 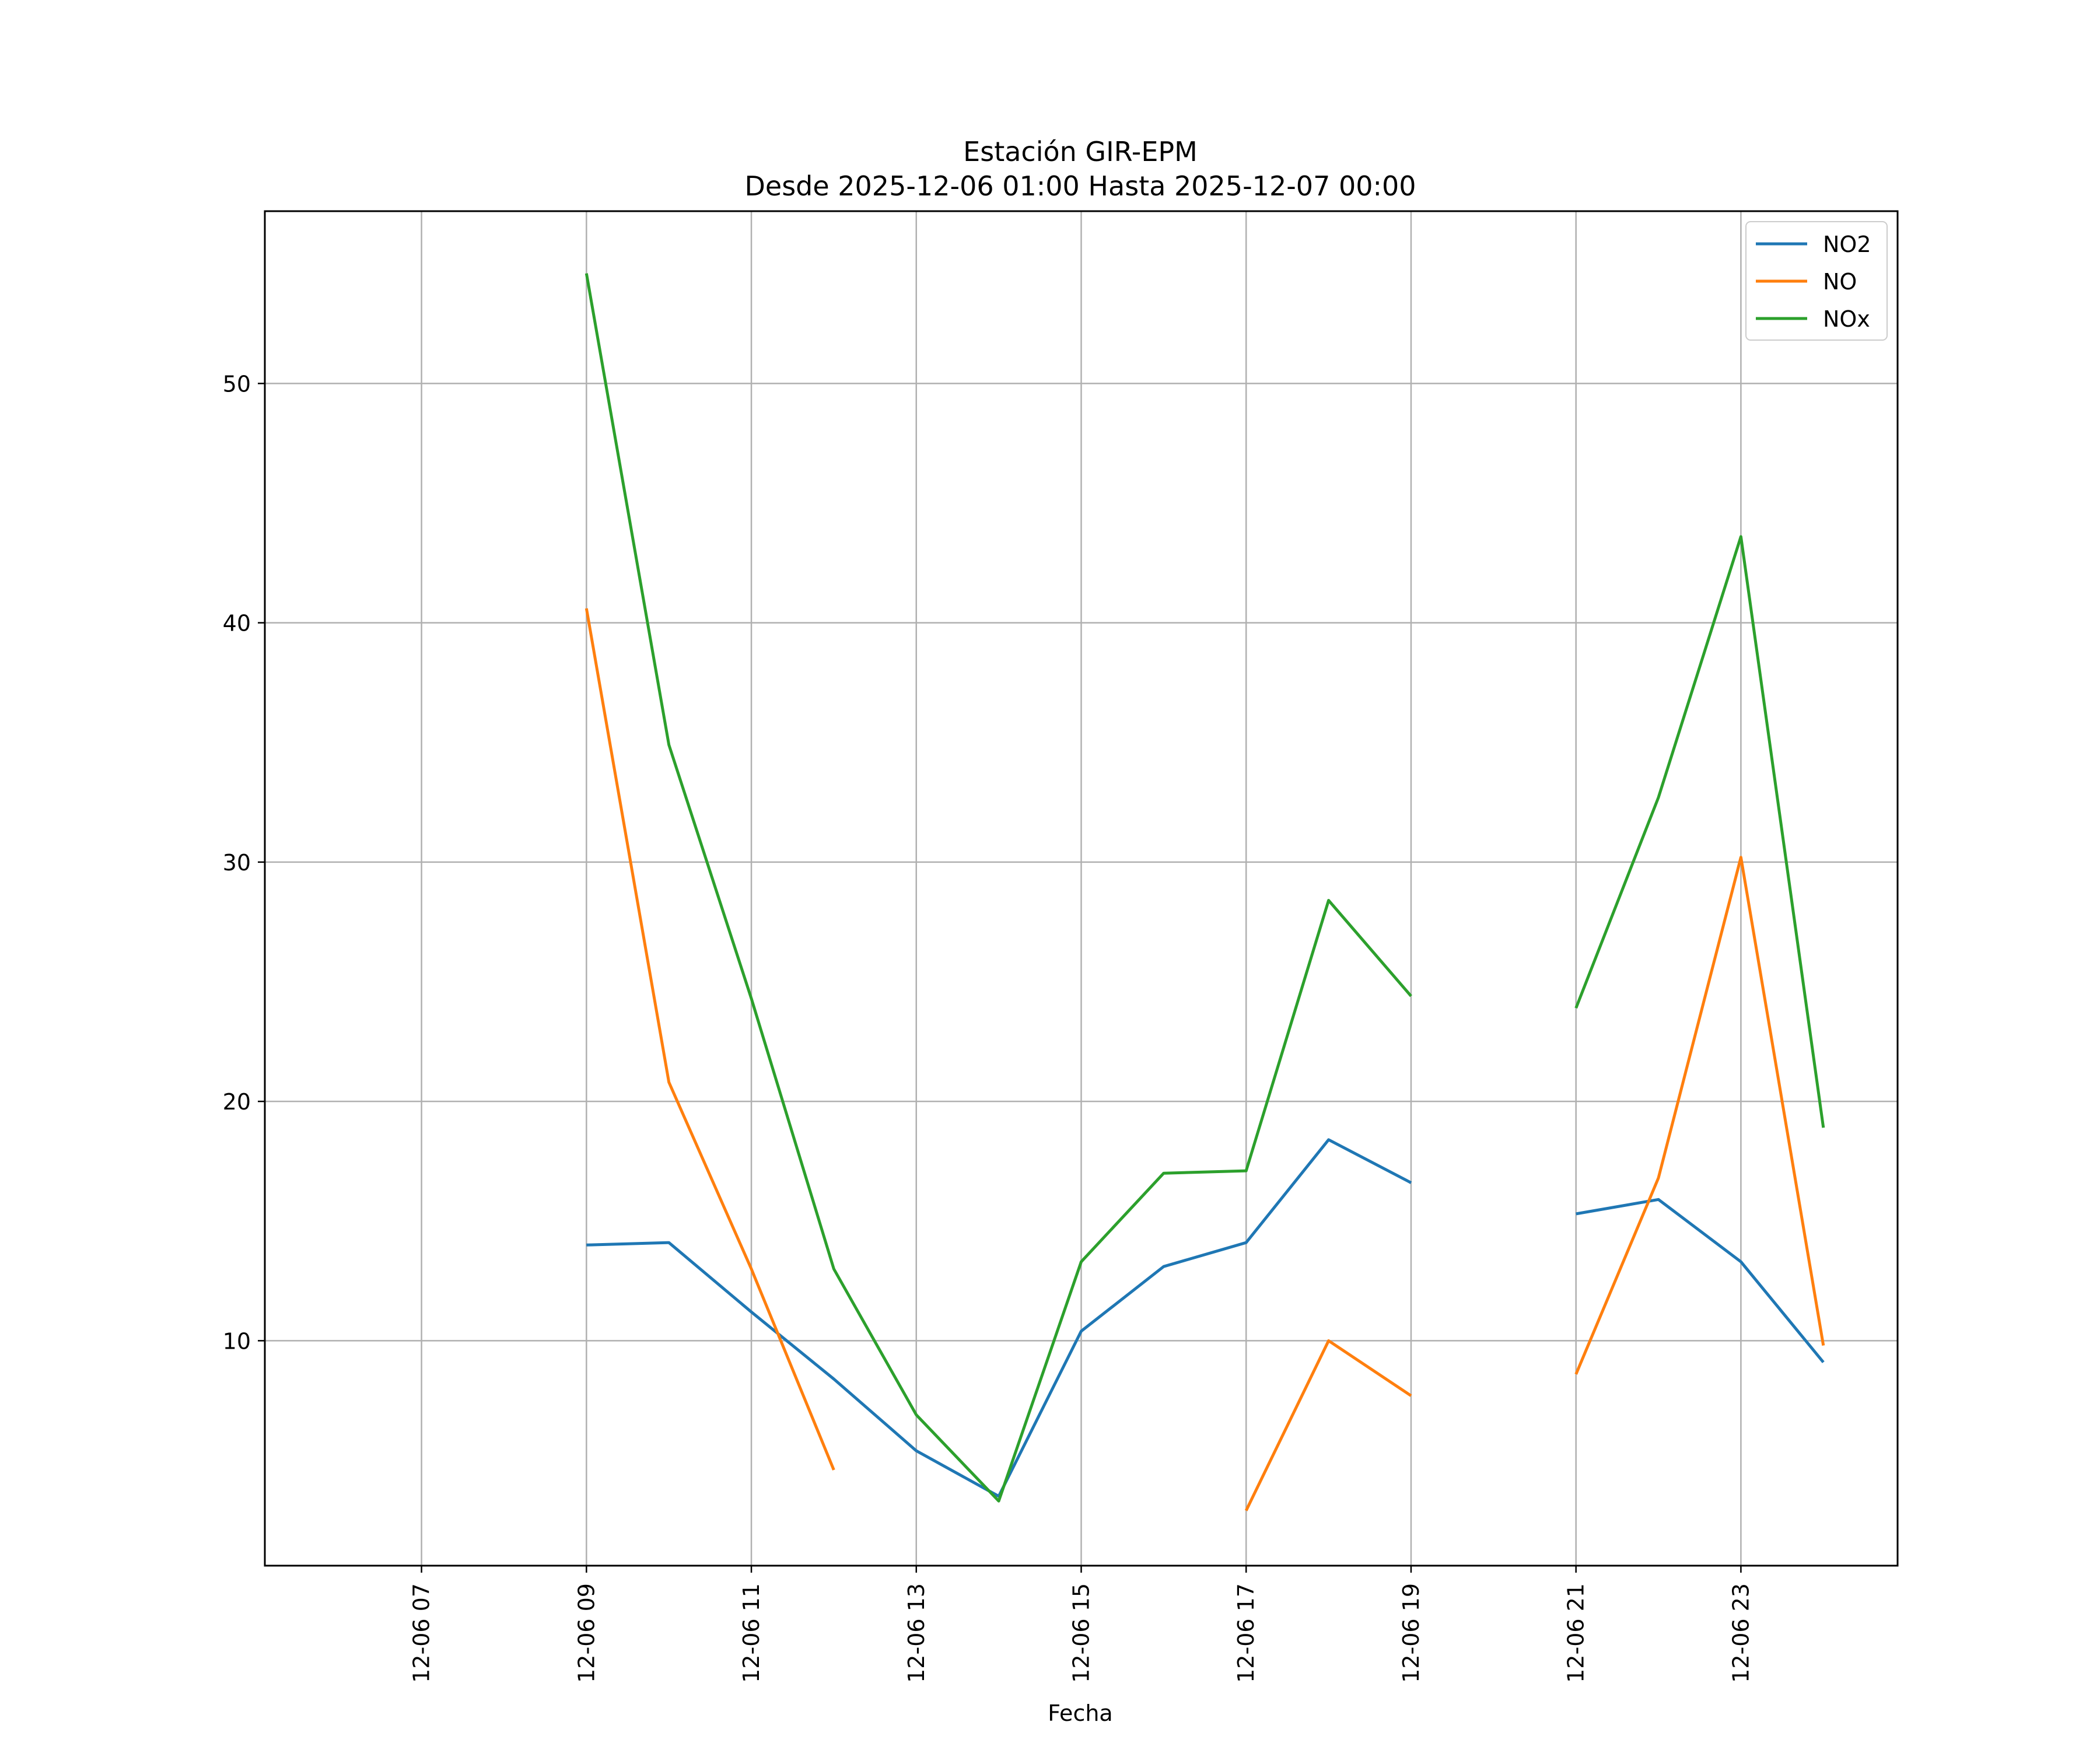 I want to click on y-tick-label: 30, so click(x=237, y=863).